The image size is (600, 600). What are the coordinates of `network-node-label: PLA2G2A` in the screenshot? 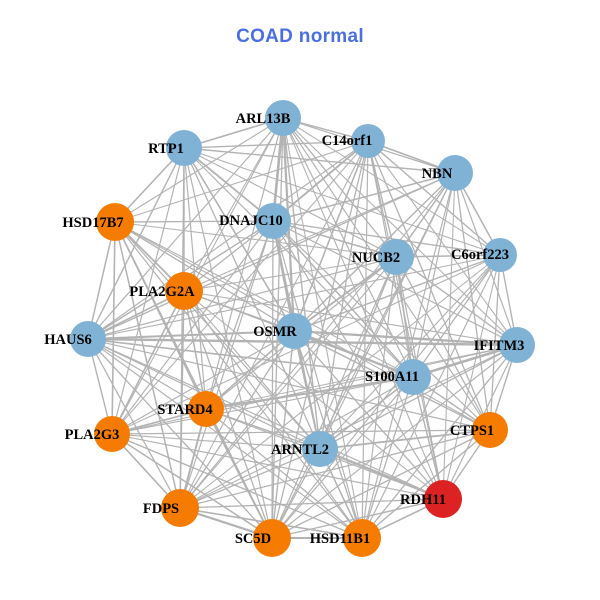 It's located at (162, 292).